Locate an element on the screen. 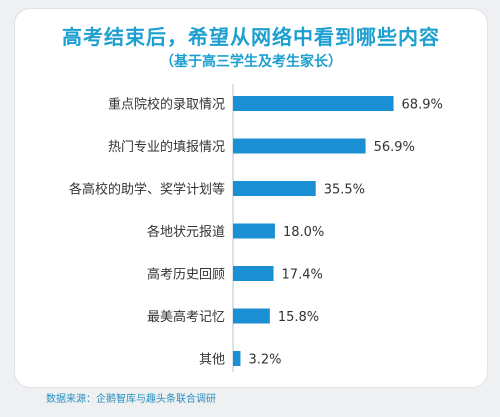 The width and height of the screenshot is (500, 417). data-label: 15.8% is located at coordinates (298, 317).